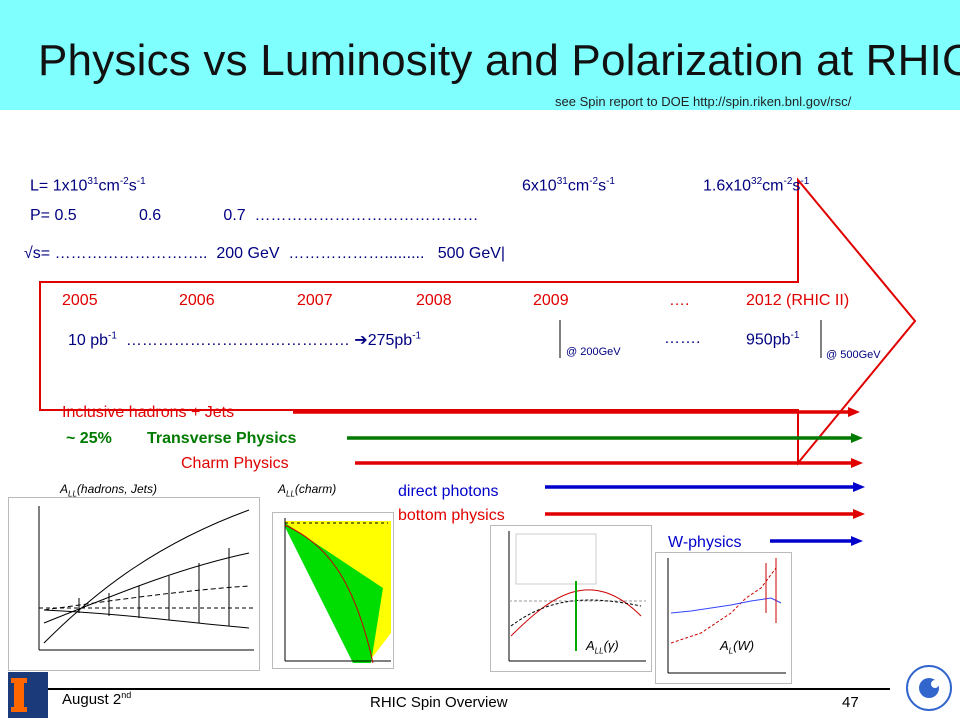 The image size is (960, 720). I want to click on all-gamma-caption: ALL(γ), so click(602, 647).